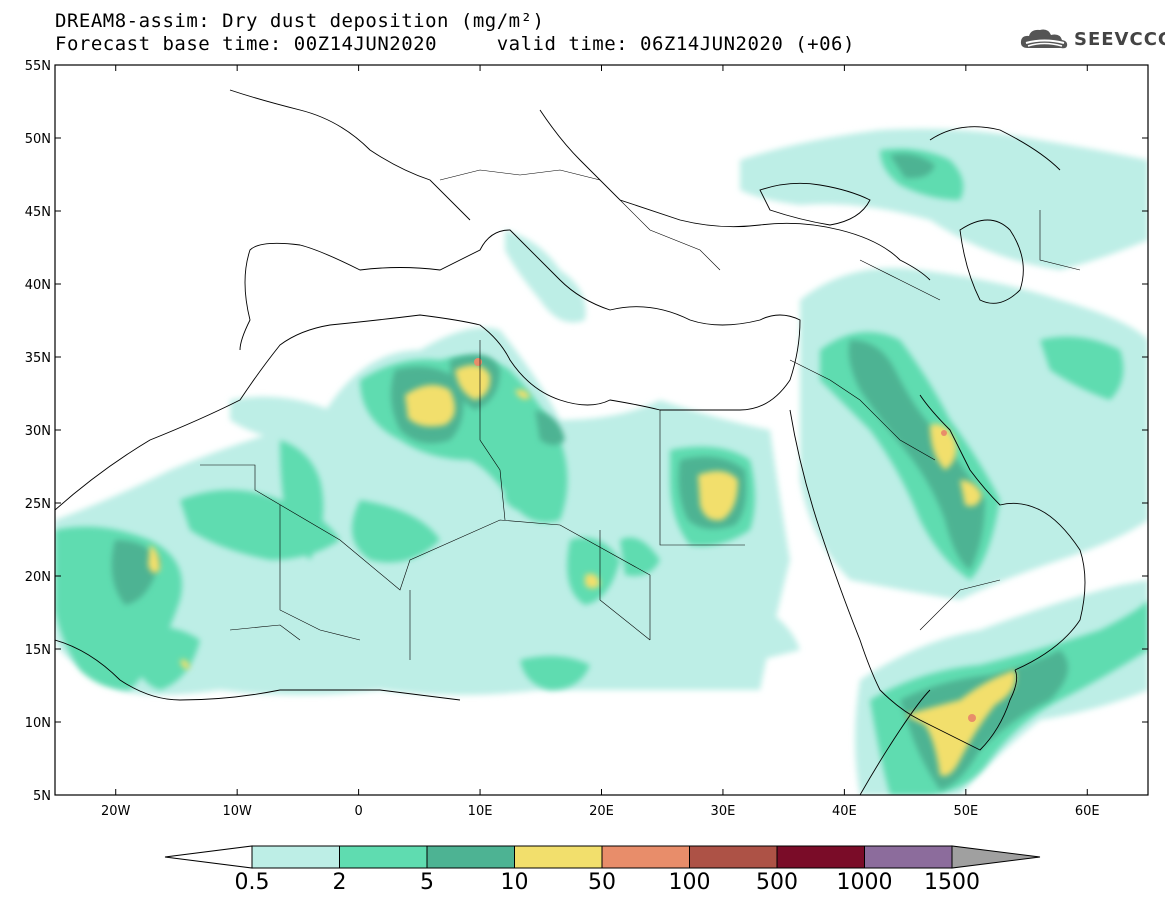  Describe the element at coordinates (427, 882) in the screenshot. I see `colorbar-label: 5` at that location.